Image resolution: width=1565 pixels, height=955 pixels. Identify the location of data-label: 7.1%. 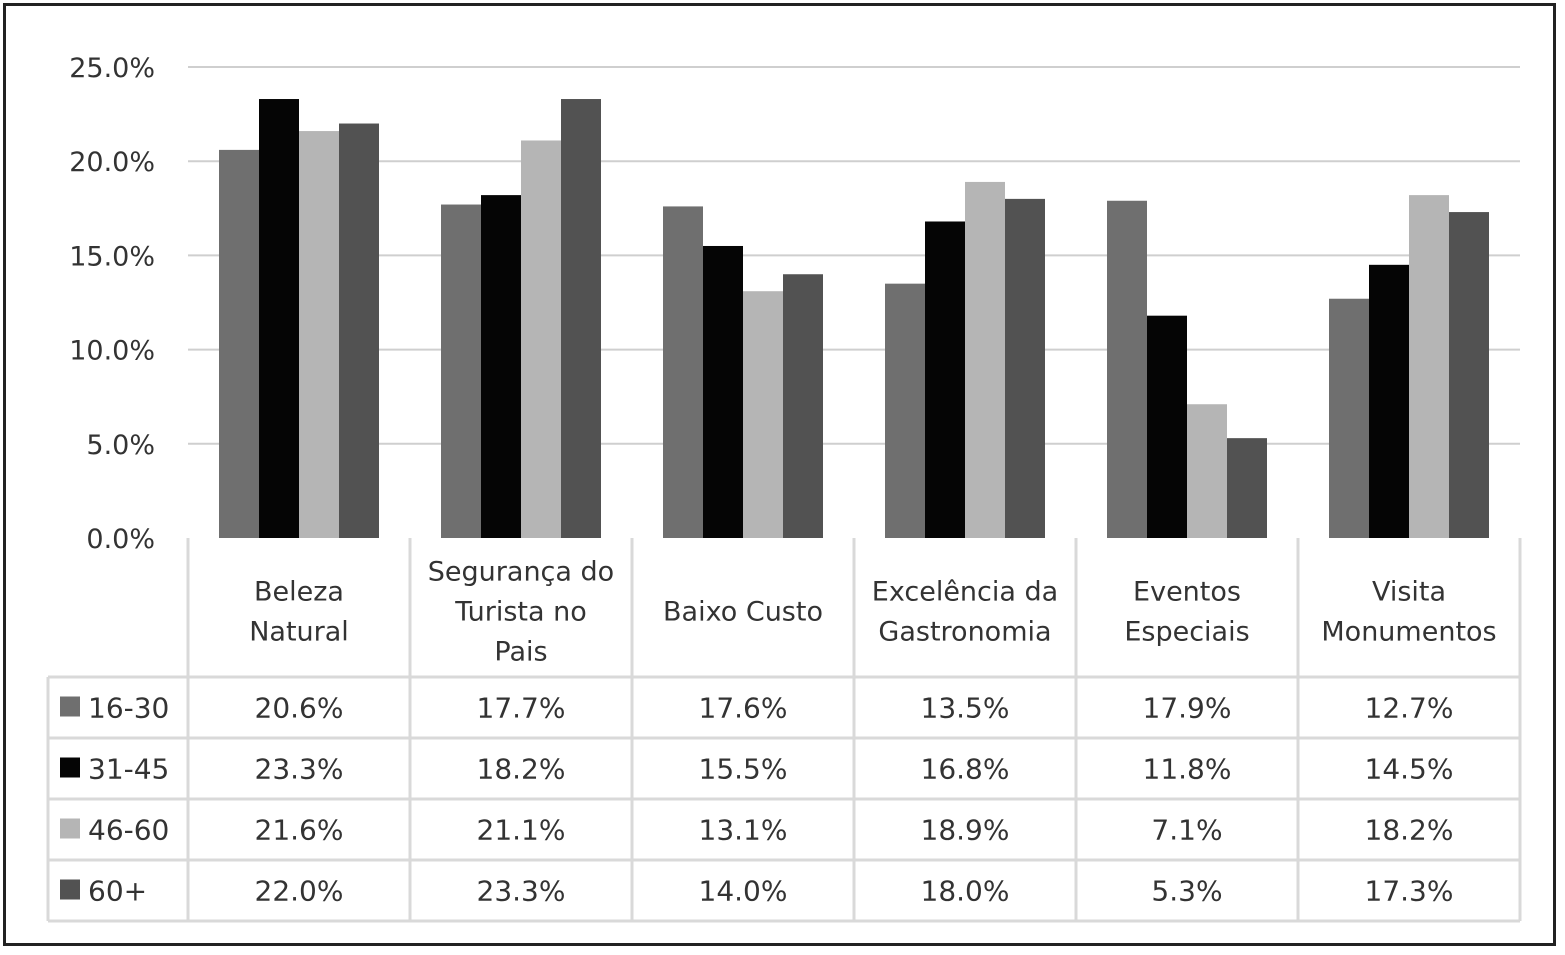
(1186, 830).